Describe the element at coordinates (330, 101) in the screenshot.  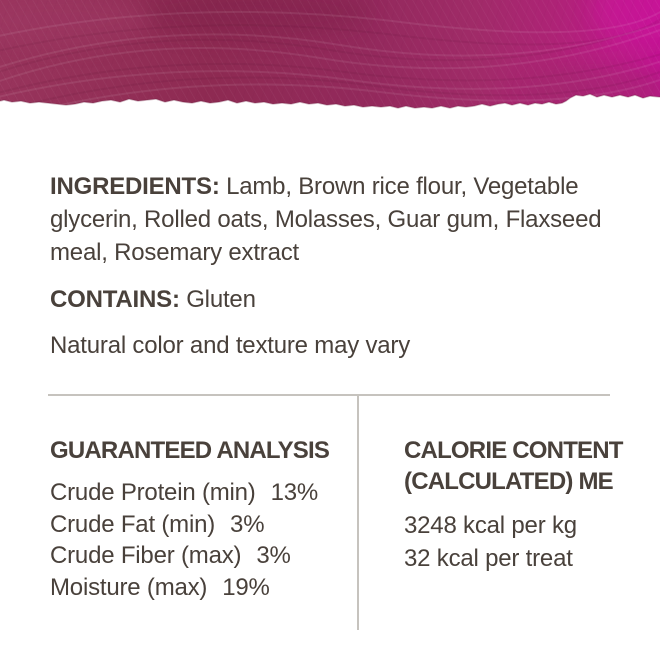
I see `torn-edge` at that location.